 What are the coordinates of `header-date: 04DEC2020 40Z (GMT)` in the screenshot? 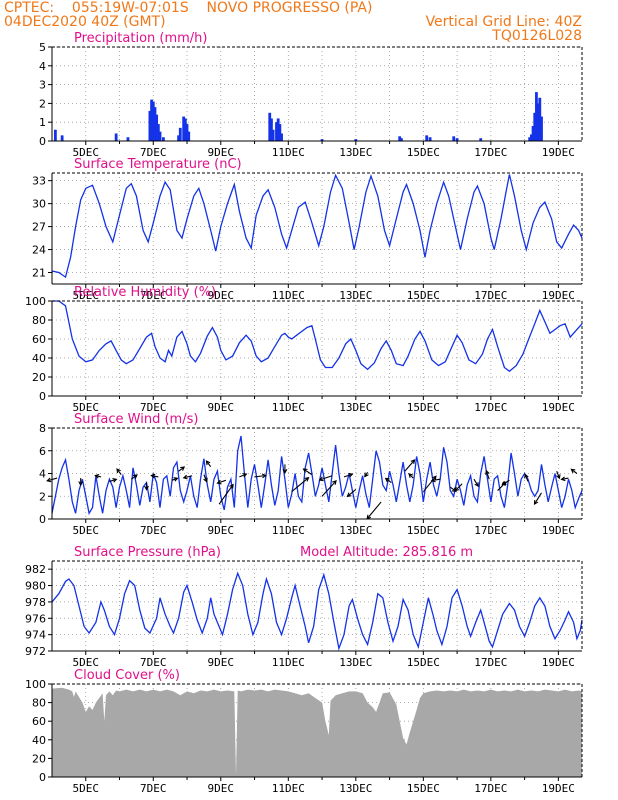 It's located at (85, 22).